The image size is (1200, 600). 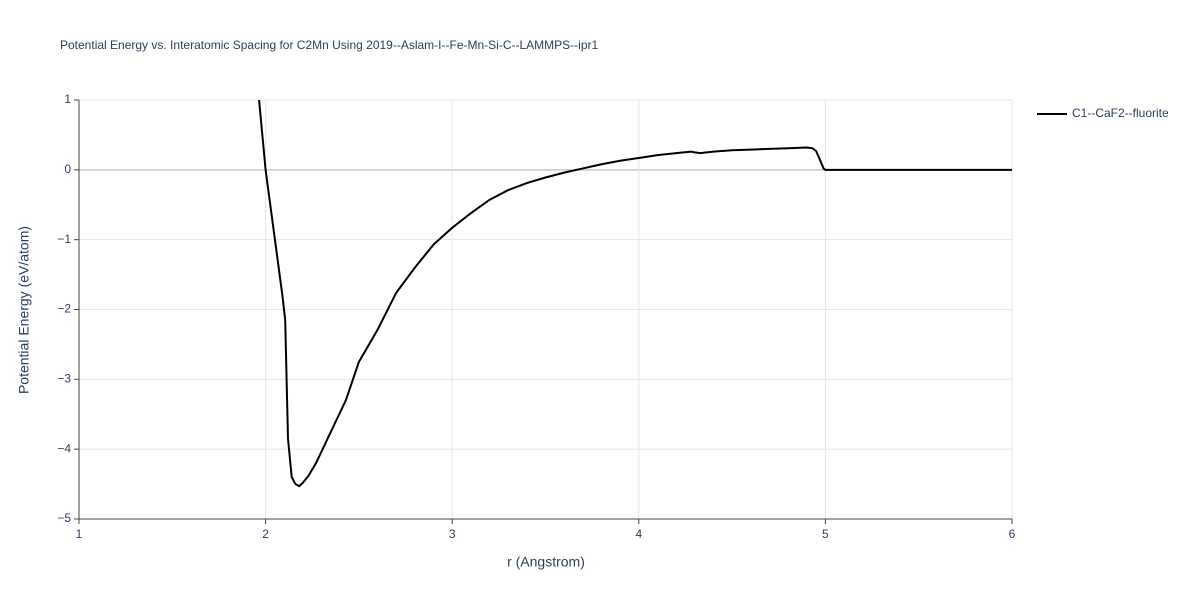 What do you see at coordinates (64, 379) in the screenshot?
I see `y-tick-label: −3` at bounding box center [64, 379].